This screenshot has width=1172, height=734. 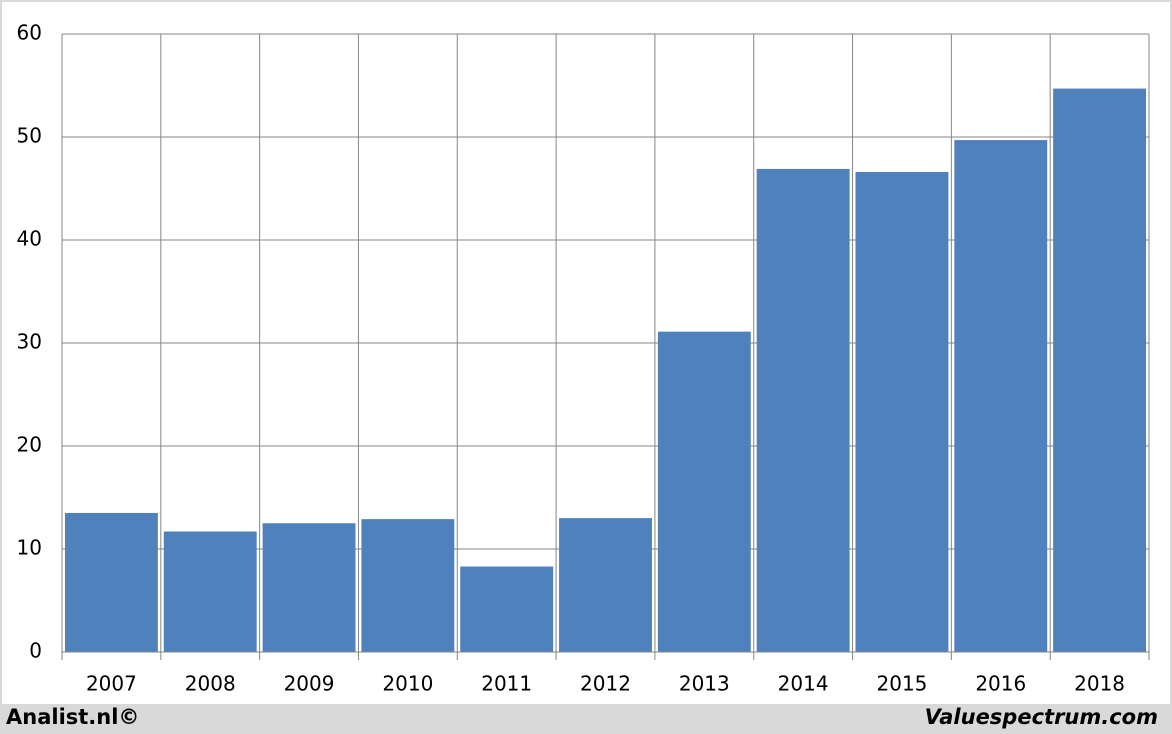 I want to click on x-tick-label: 2018, so click(x=1099, y=684).